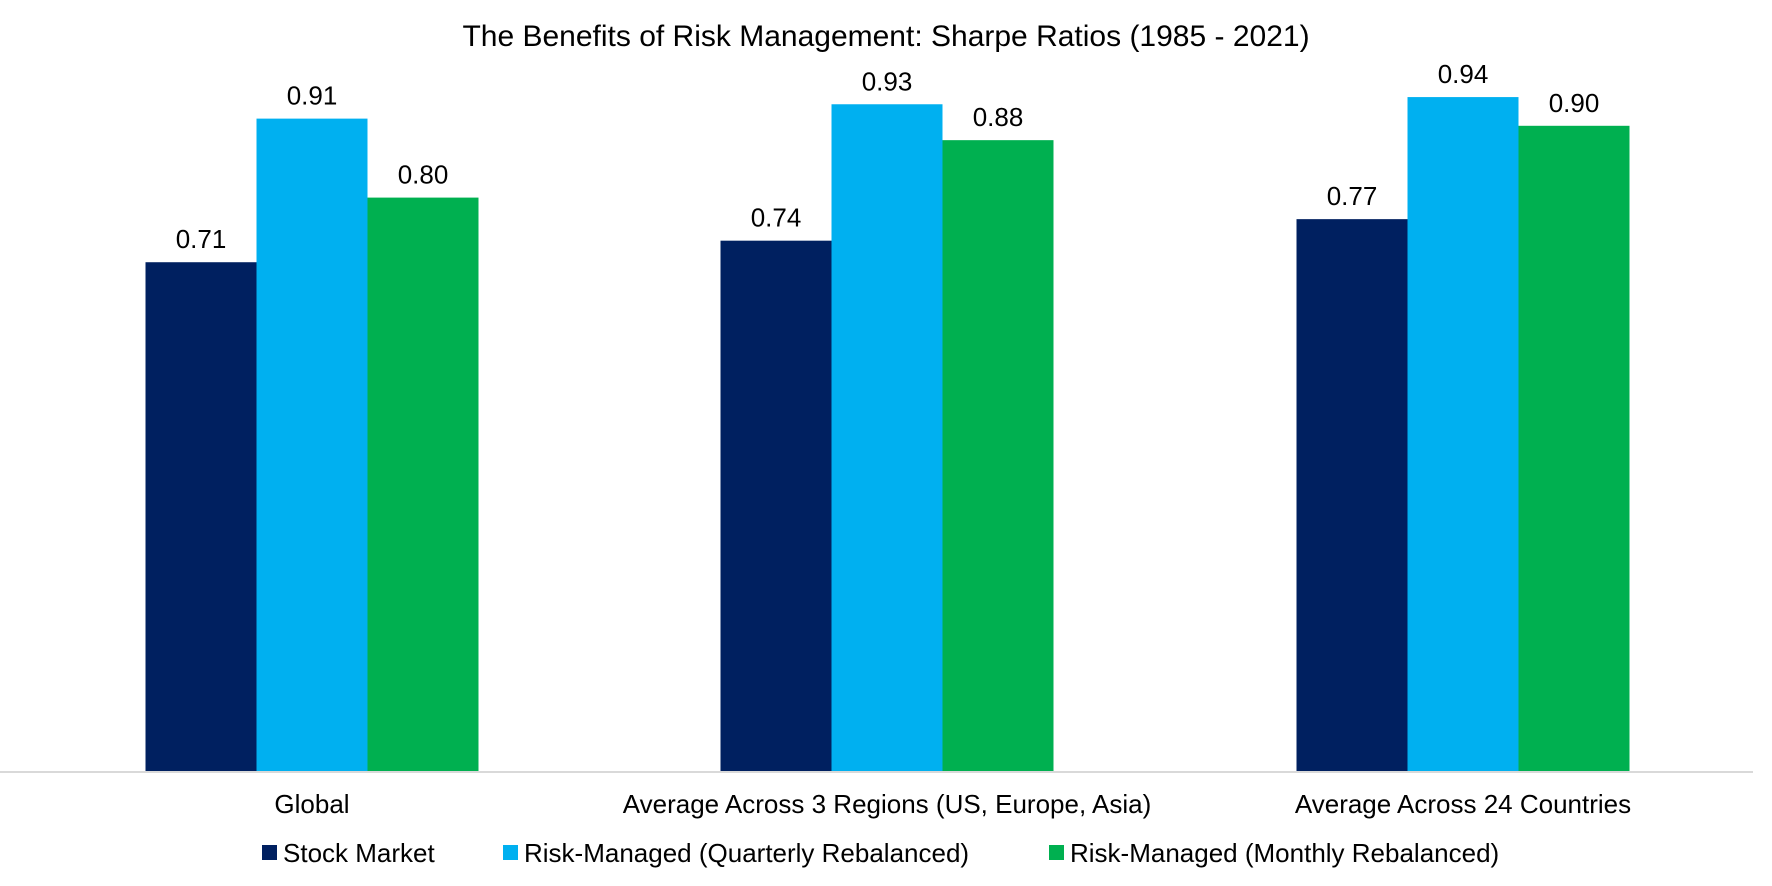 The image size is (1772, 886). Describe the element at coordinates (746, 853) in the screenshot. I see `legend-label: Risk-Managed (Quarterly Rebalanced)` at that location.